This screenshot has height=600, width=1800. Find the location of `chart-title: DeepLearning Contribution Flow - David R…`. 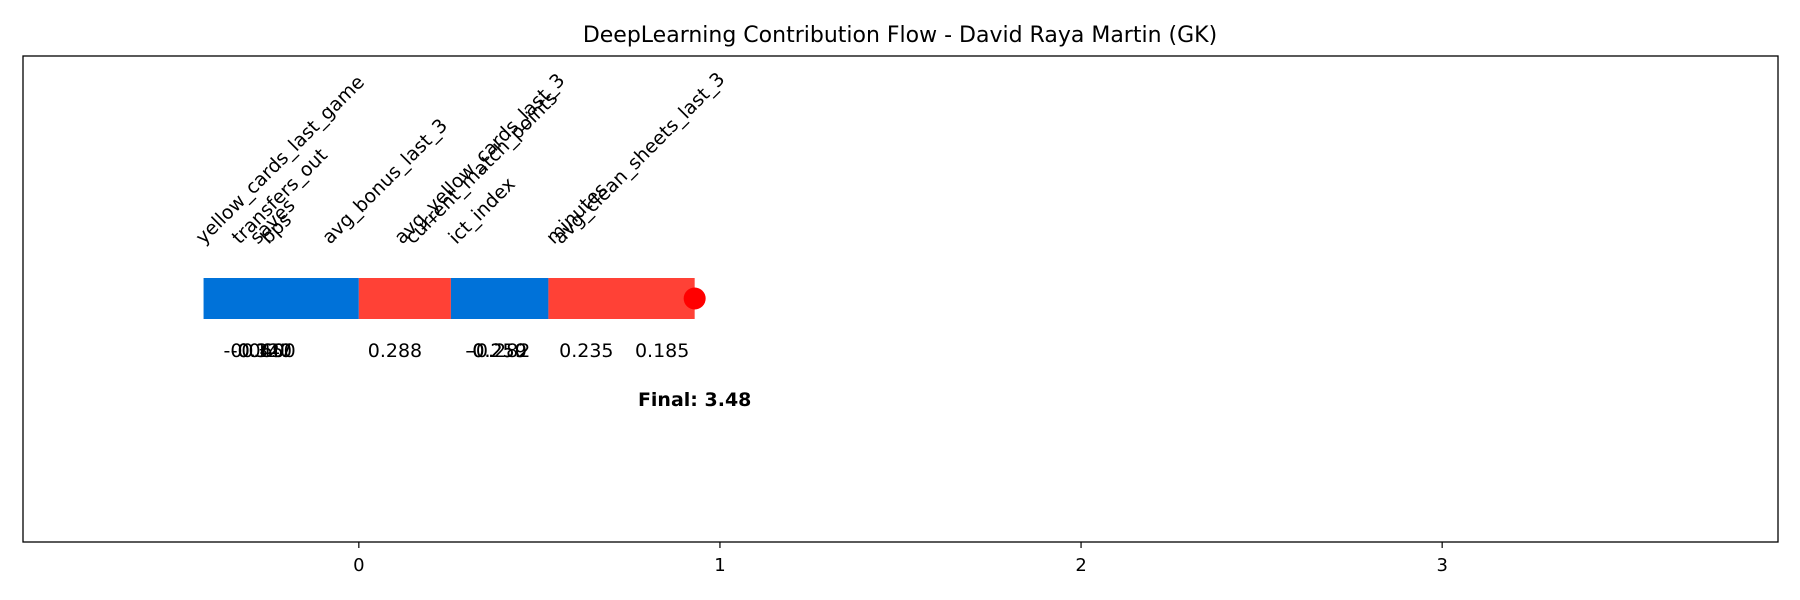

chart-title: DeepLearning Contribution Flow - David R… is located at coordinates (900, 35).